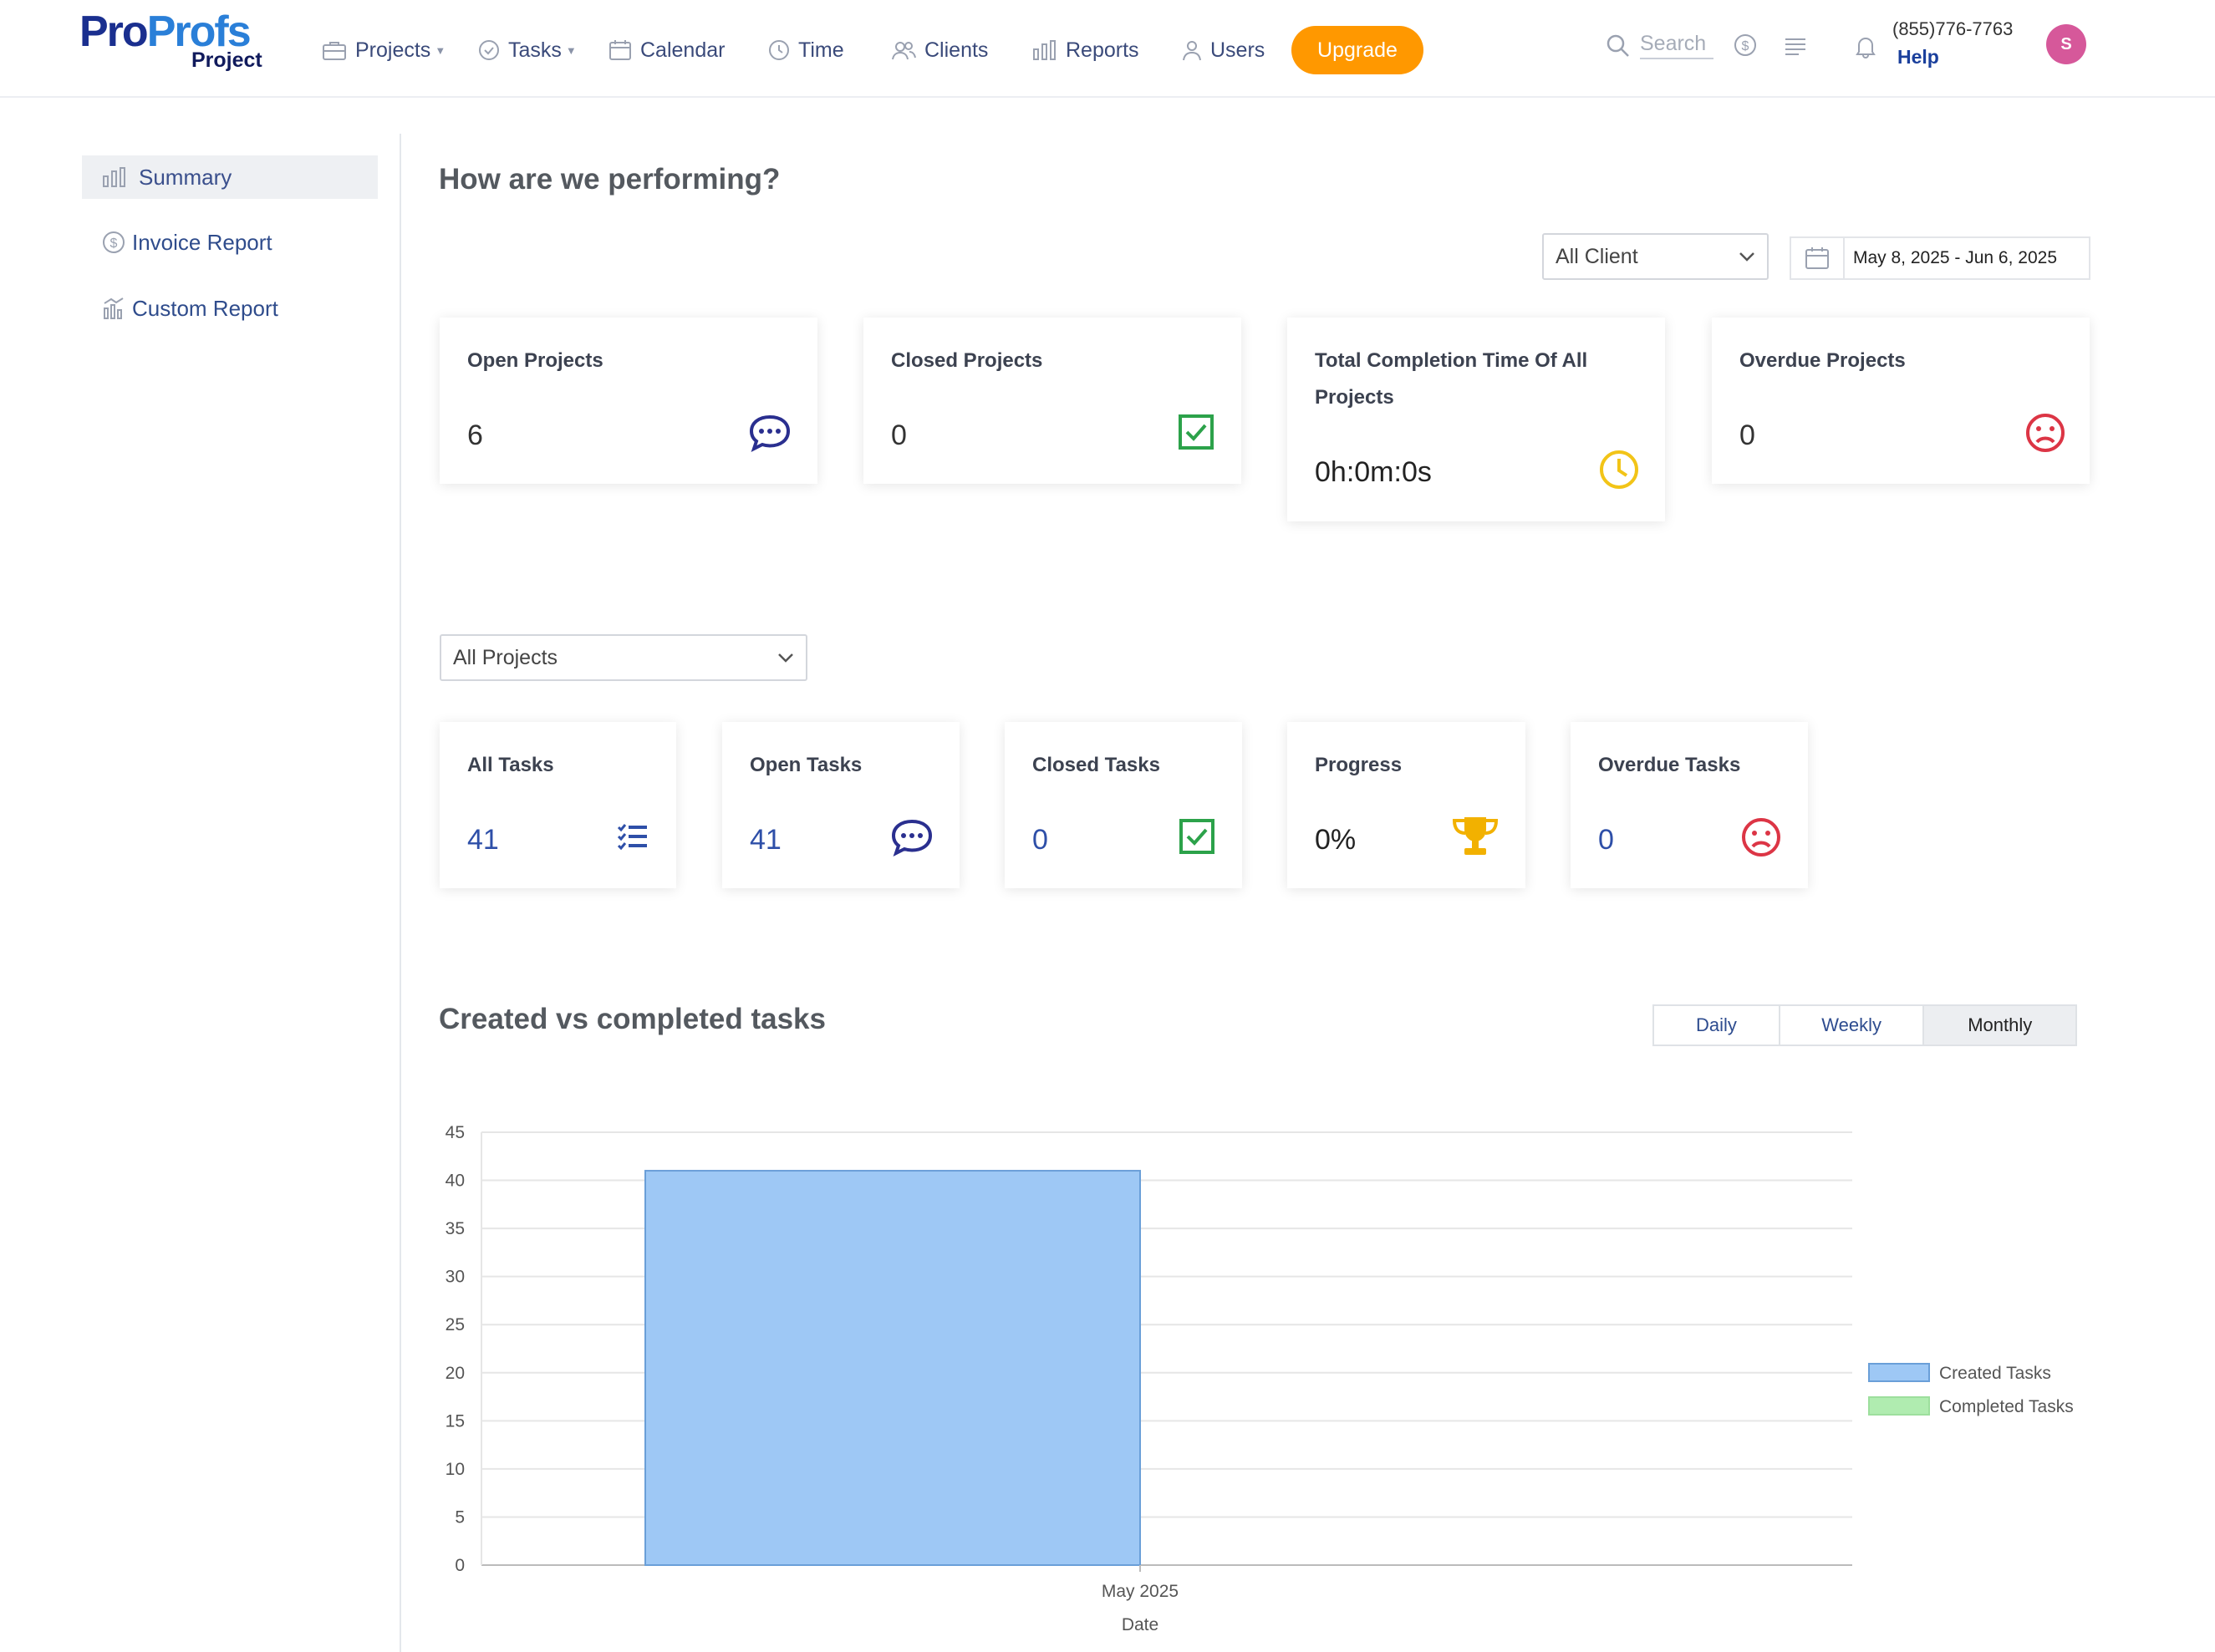 The image size is (2215, 1652). What do you see at coordinates (1123, 805) in the screenshot?
I see `card-closed-tasks: Closed Tasks 0` at bounding box center [1123, 805].